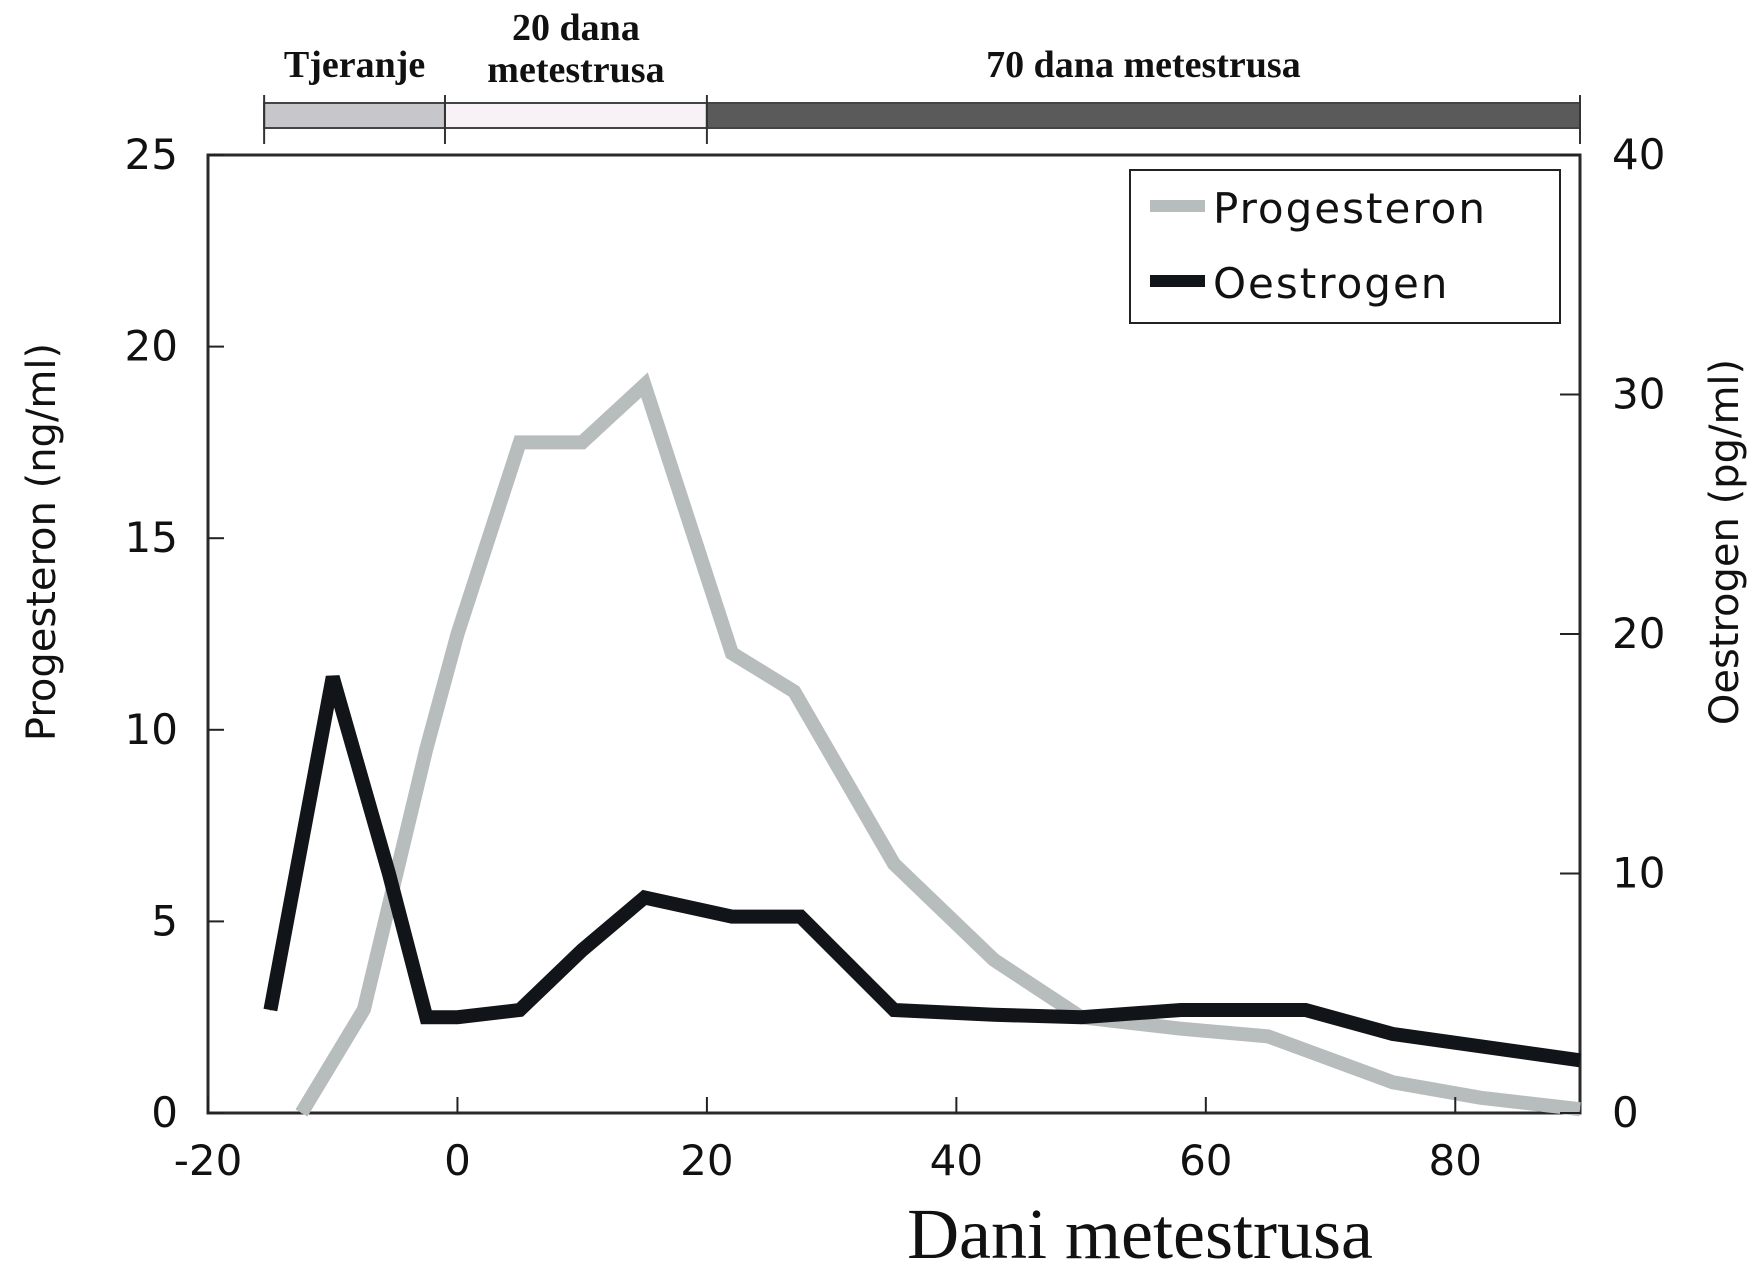 The height and width of the screenshot is (1268, 1757). I want to click on y-tick-label-left: 20, so click(151, 346).